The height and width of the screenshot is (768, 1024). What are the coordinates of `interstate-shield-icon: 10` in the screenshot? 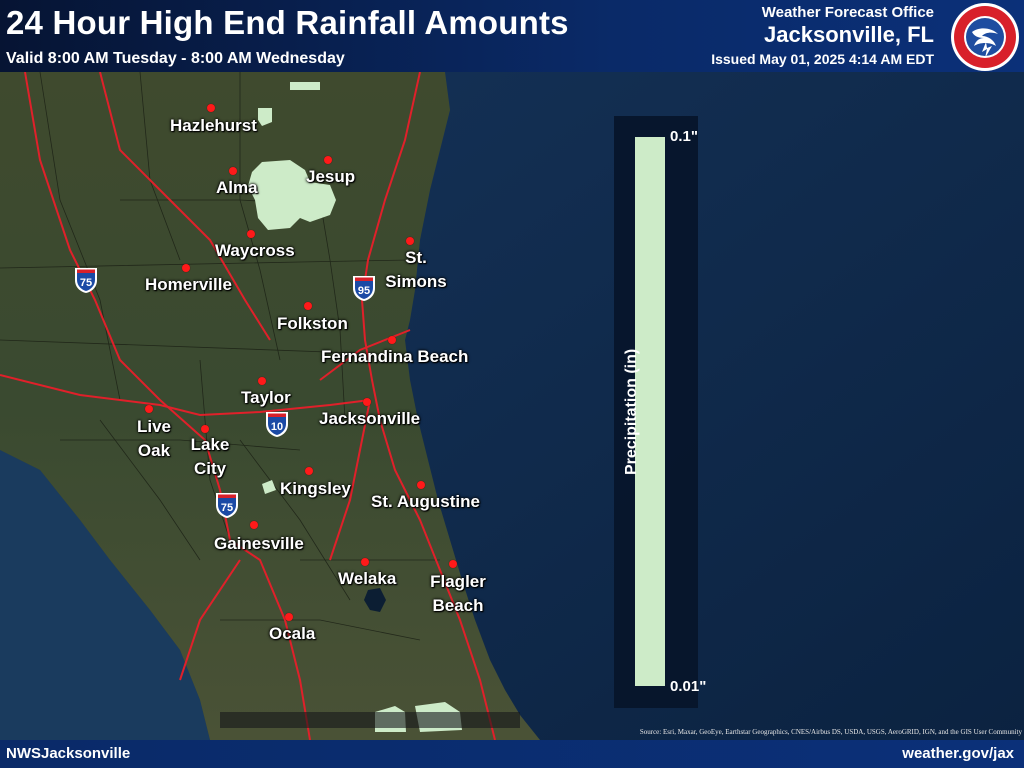 It's located at (277, 424).